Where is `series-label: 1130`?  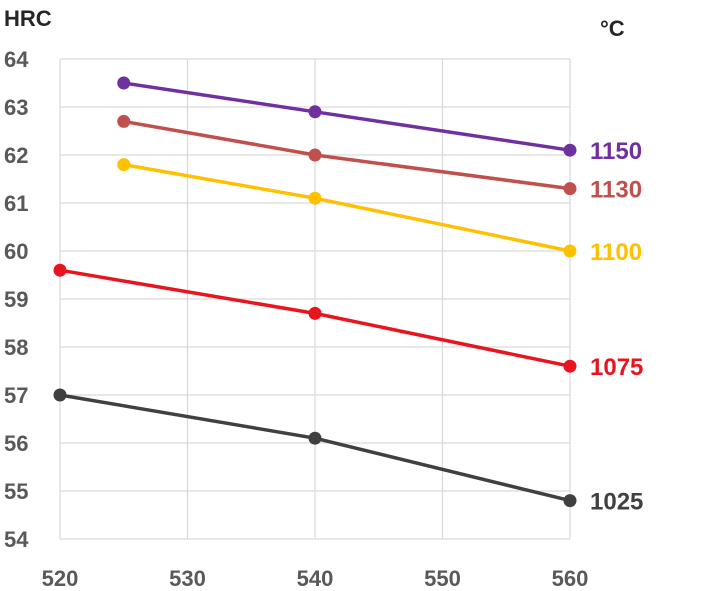 series-label: 1130 is located at coordinates (616, 190).